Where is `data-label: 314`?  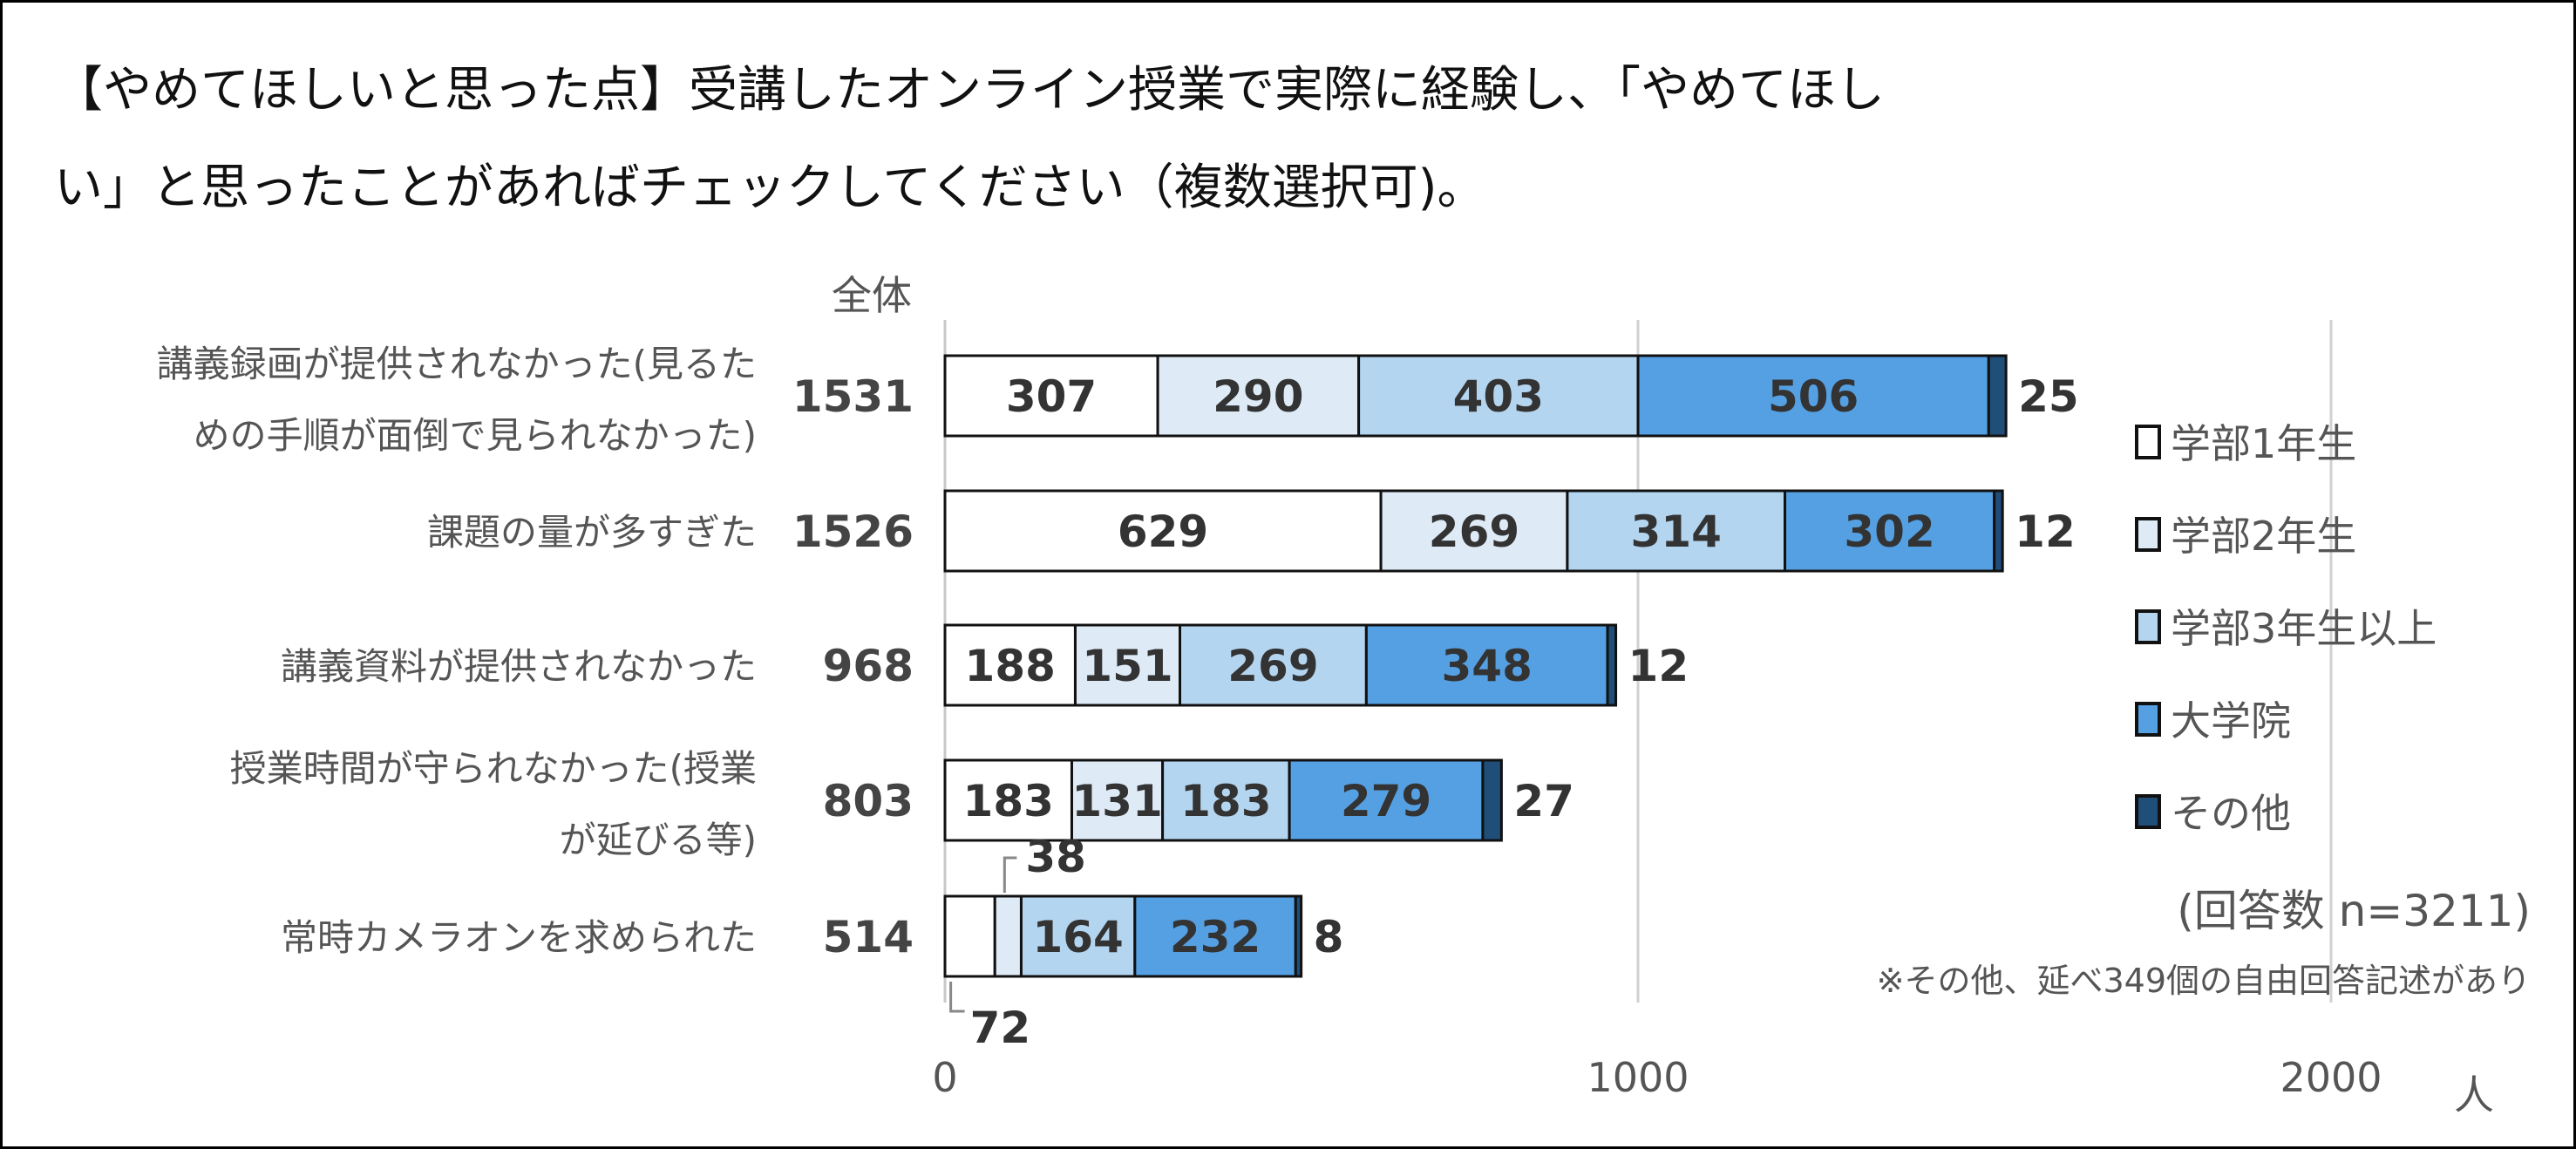 data-label: 314 is located at coordinates (1676, 532).